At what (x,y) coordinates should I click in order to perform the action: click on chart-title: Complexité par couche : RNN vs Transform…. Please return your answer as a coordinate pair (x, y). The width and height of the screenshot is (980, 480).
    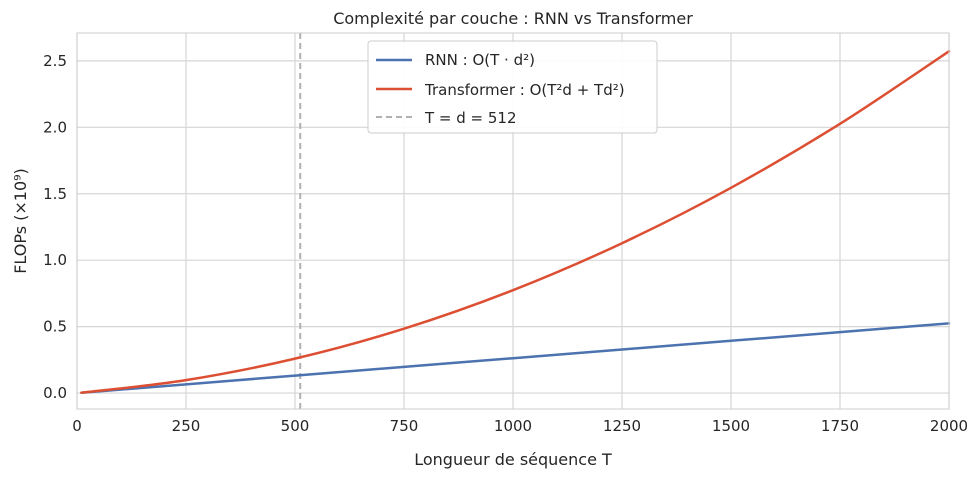
    Looking at the image, I should click on (513, 18).